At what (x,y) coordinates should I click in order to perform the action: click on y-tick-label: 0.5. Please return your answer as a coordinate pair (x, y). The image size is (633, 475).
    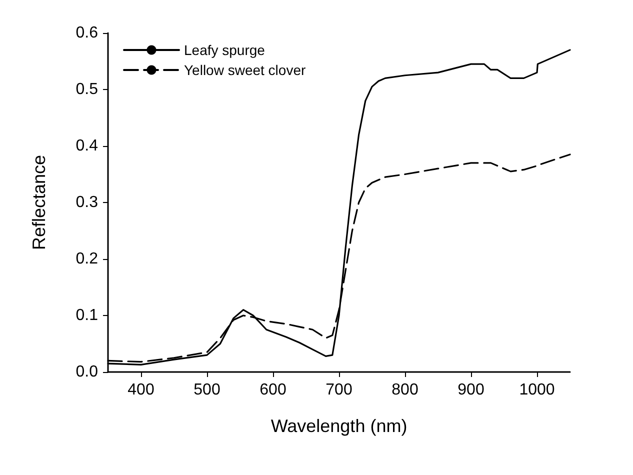
    Looking at the image, I should click on (87, 89).